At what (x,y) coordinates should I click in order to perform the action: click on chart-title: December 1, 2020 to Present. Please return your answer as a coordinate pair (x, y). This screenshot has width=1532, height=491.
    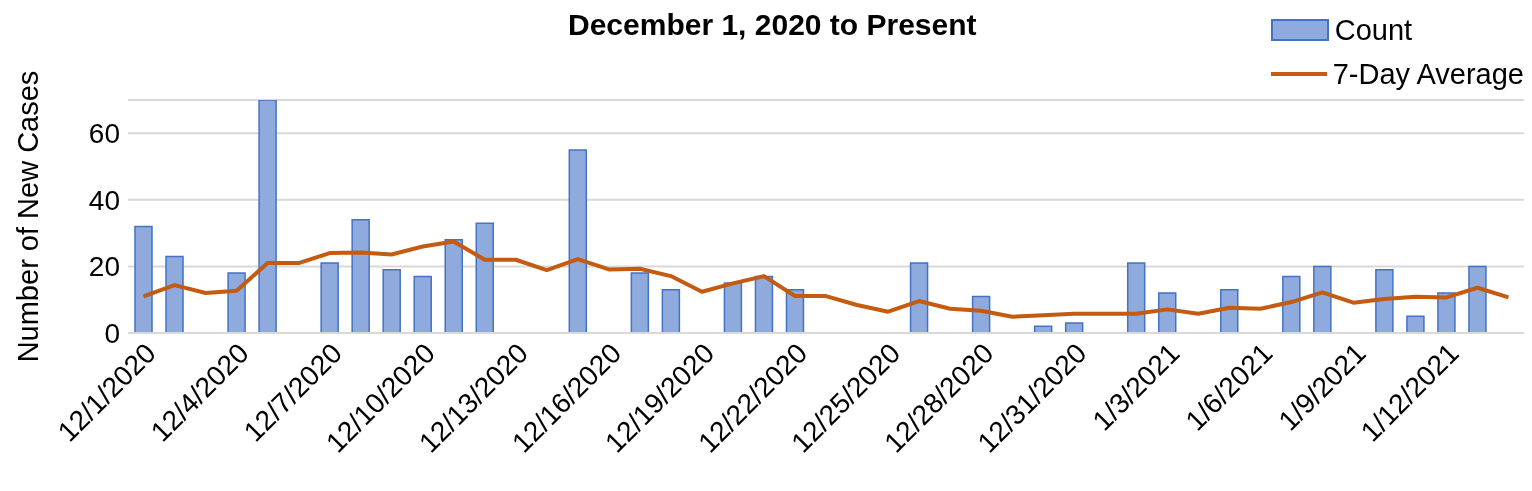
    Looking at the image, I should click on (772, 25).